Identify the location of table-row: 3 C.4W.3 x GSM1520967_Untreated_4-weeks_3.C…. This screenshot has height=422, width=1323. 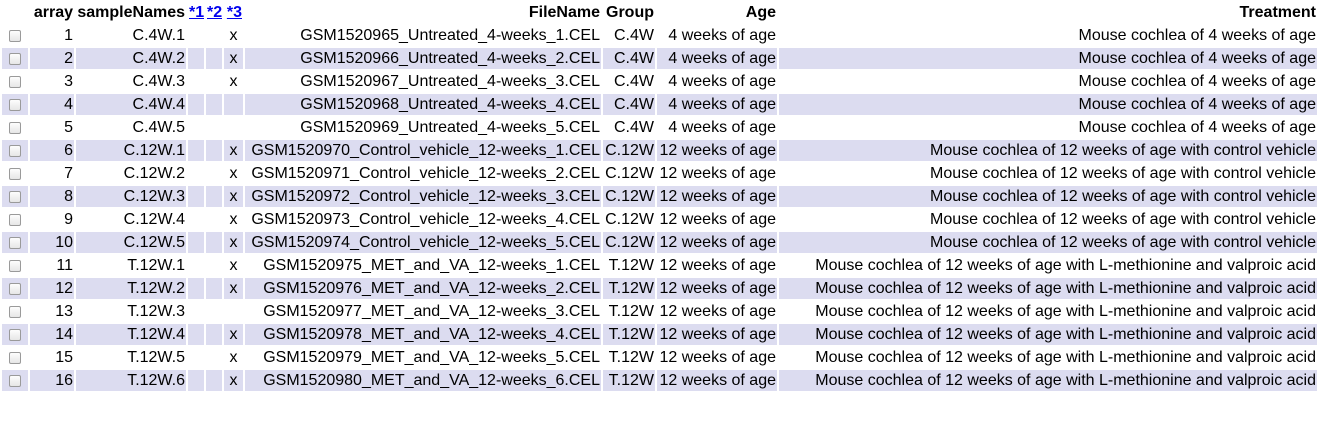
(659, 81).